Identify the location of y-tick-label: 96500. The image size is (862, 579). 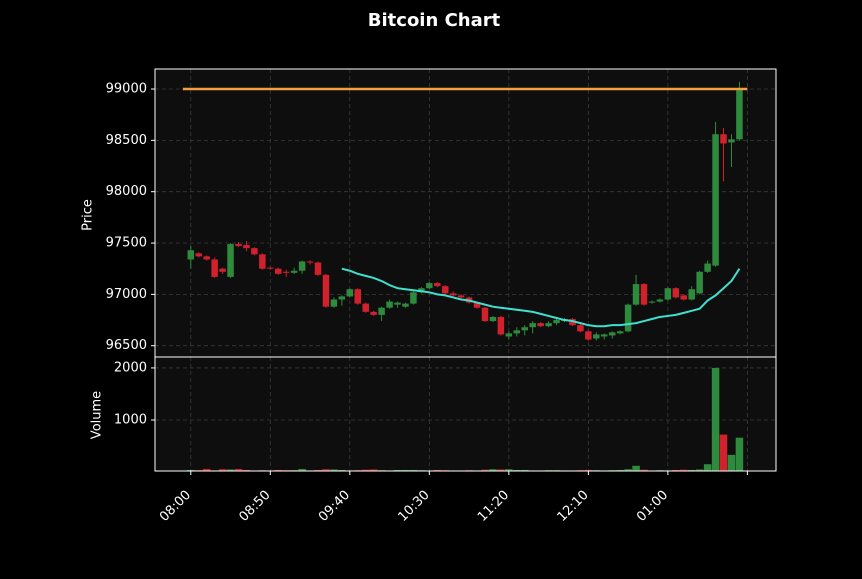
(126, 345).